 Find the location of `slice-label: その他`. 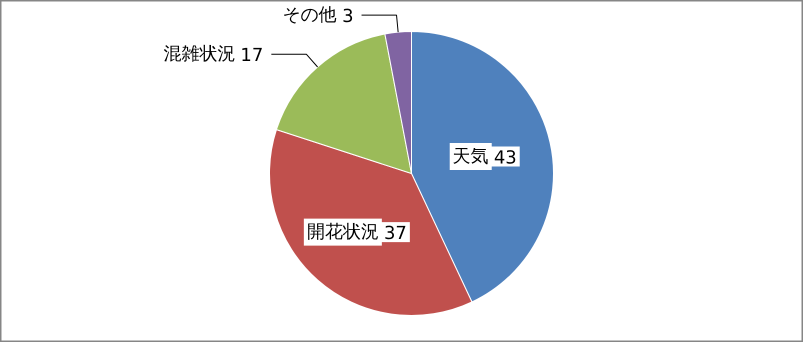

slice-label: その他 is located at coordinates (309, 15).